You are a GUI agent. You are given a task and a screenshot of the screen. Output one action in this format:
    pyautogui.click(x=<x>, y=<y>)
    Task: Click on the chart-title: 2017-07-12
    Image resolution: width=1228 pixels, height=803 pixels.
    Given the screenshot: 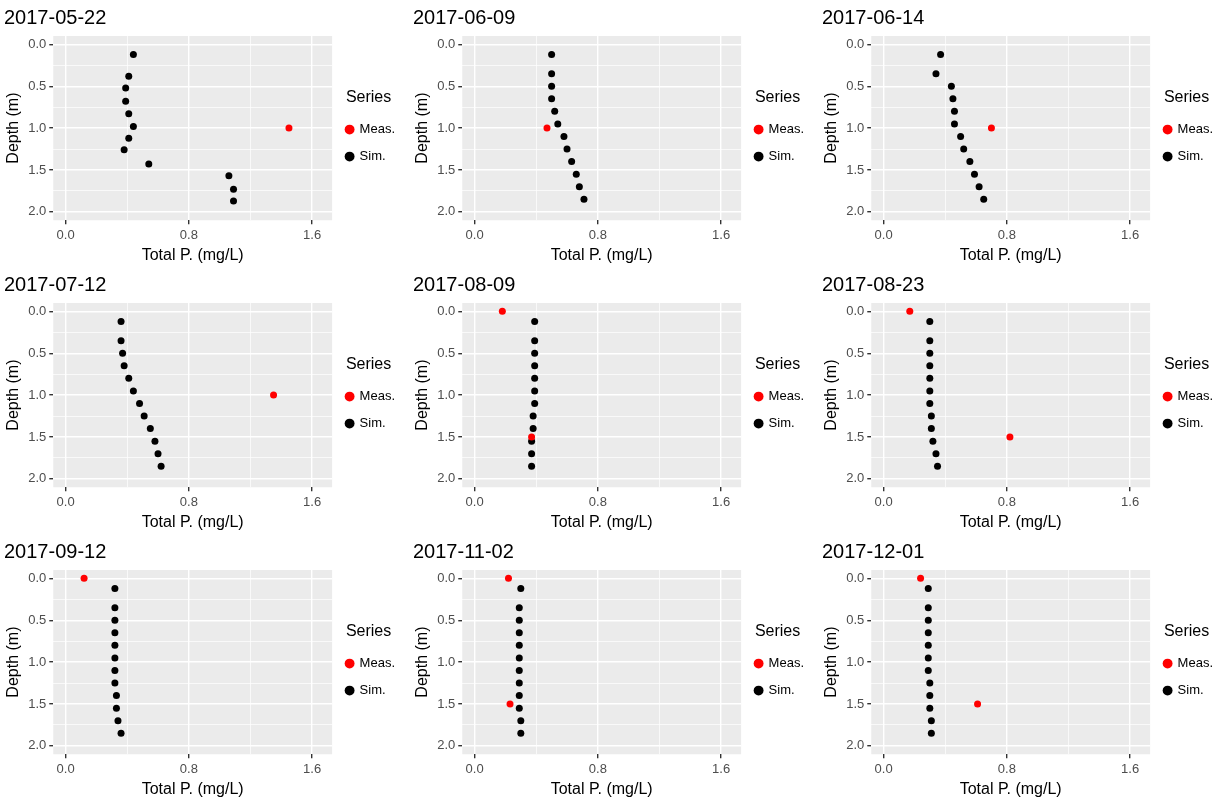 What is the action you would take?
    pyautogui.click(x=55, y=283)
    